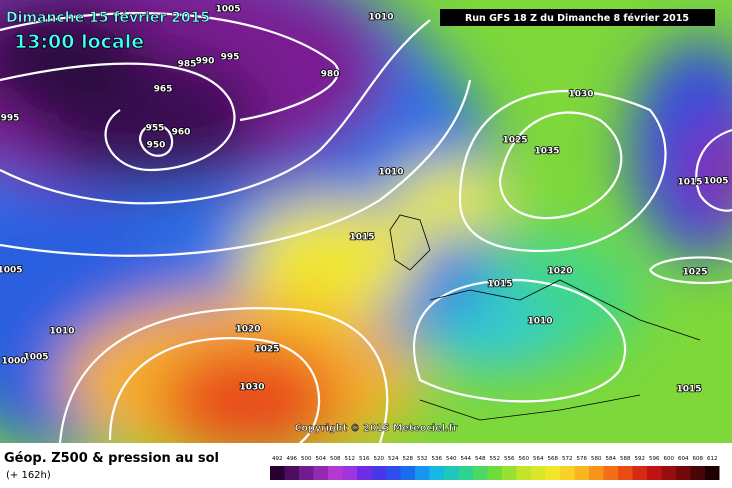 The height and width of the screenshot is (488, 732). Describe the element at coordinates (79, 42) in the screenshot. I see `forecast-time: 13:00 locale` at that location.